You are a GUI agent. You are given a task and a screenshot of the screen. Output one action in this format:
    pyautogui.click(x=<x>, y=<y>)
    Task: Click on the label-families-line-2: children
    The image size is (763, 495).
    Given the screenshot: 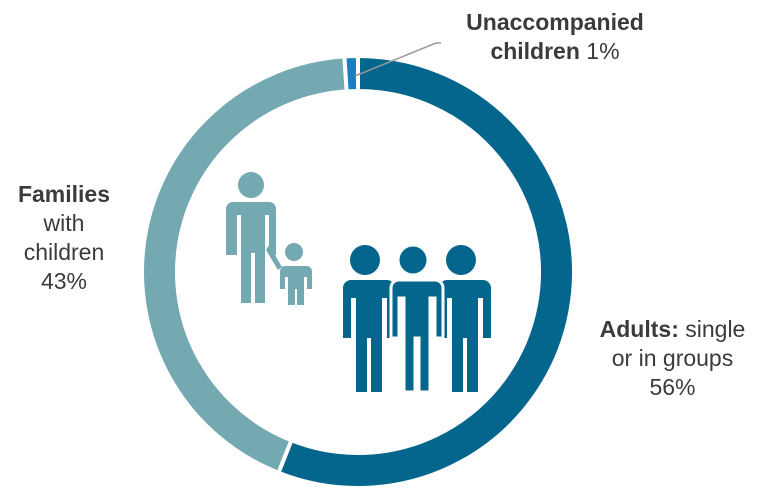 What is the action you would take?
    pyautogui.click(x=64, y=252)
    